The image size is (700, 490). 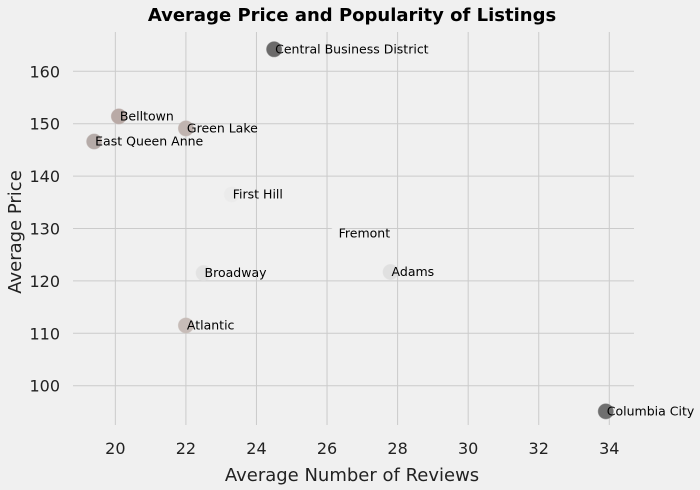 I want to click on y-tick-label: 110, so click(x=44, y=333).